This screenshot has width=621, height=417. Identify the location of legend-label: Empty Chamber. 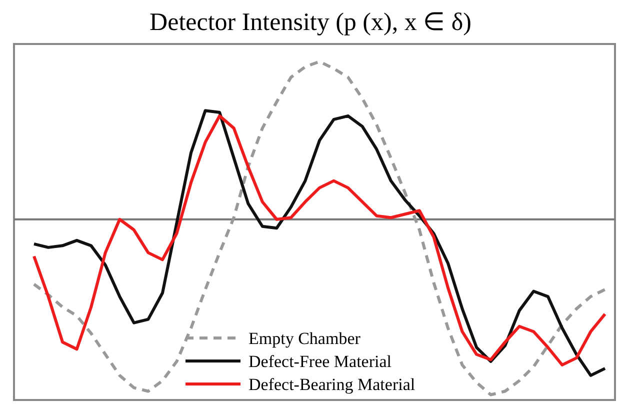
(304, 338).